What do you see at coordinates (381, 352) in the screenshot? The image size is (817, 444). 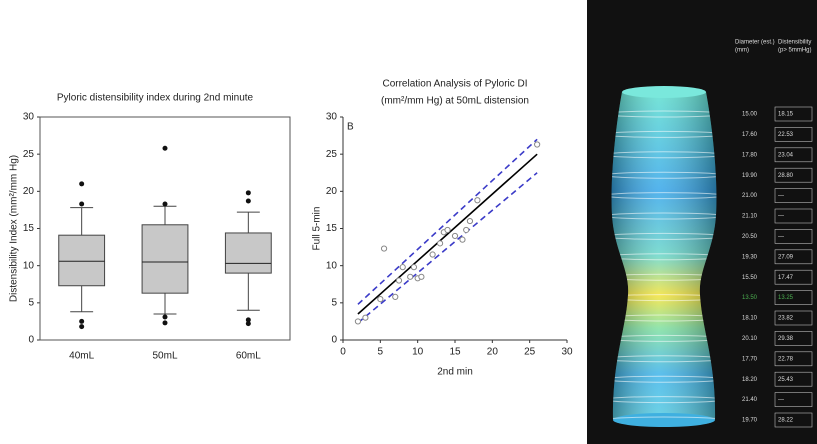 I see `x-tick-label: 5` at bounding box center [381, 352].